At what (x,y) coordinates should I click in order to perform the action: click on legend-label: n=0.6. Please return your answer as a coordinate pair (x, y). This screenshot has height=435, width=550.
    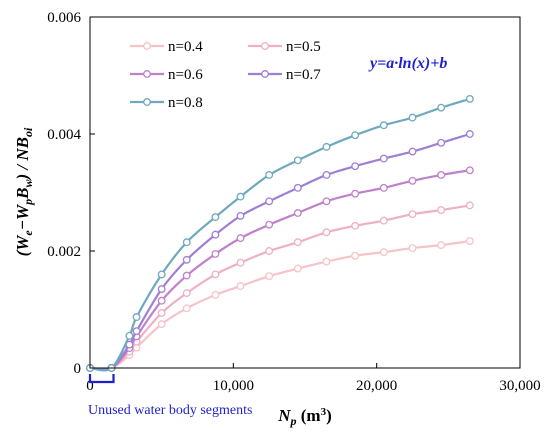
    Looking at the image, I should click on (185, 75).